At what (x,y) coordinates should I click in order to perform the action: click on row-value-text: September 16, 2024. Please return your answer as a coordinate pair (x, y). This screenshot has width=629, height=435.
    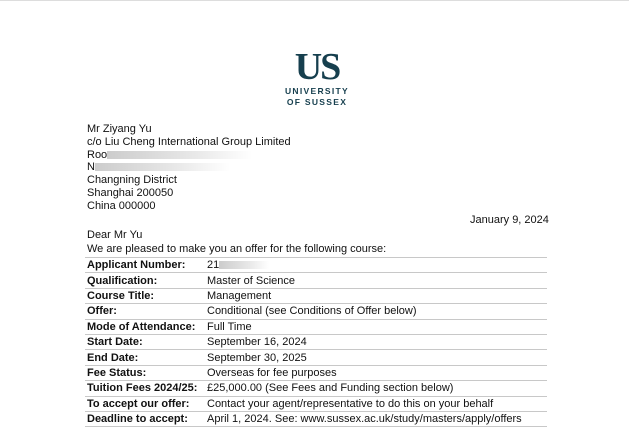
    Looking at the image, I should click on (257, 342).